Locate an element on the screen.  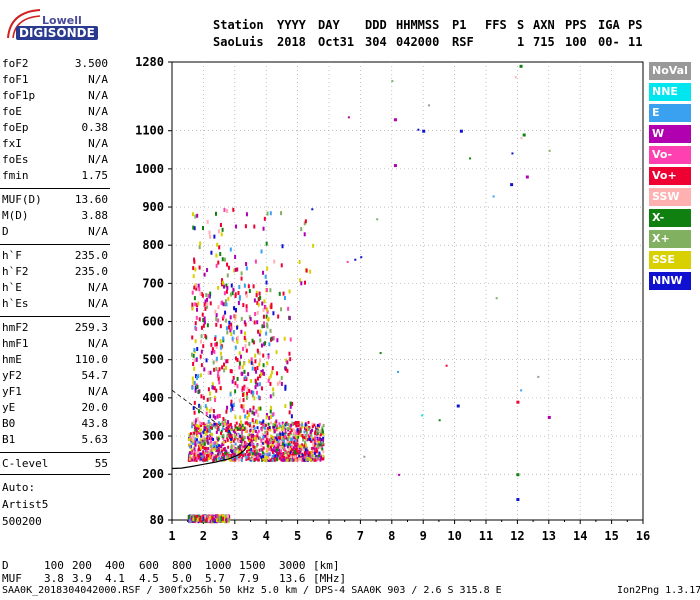
y-tick-label: 1280 is located at coordinates (149, 62).